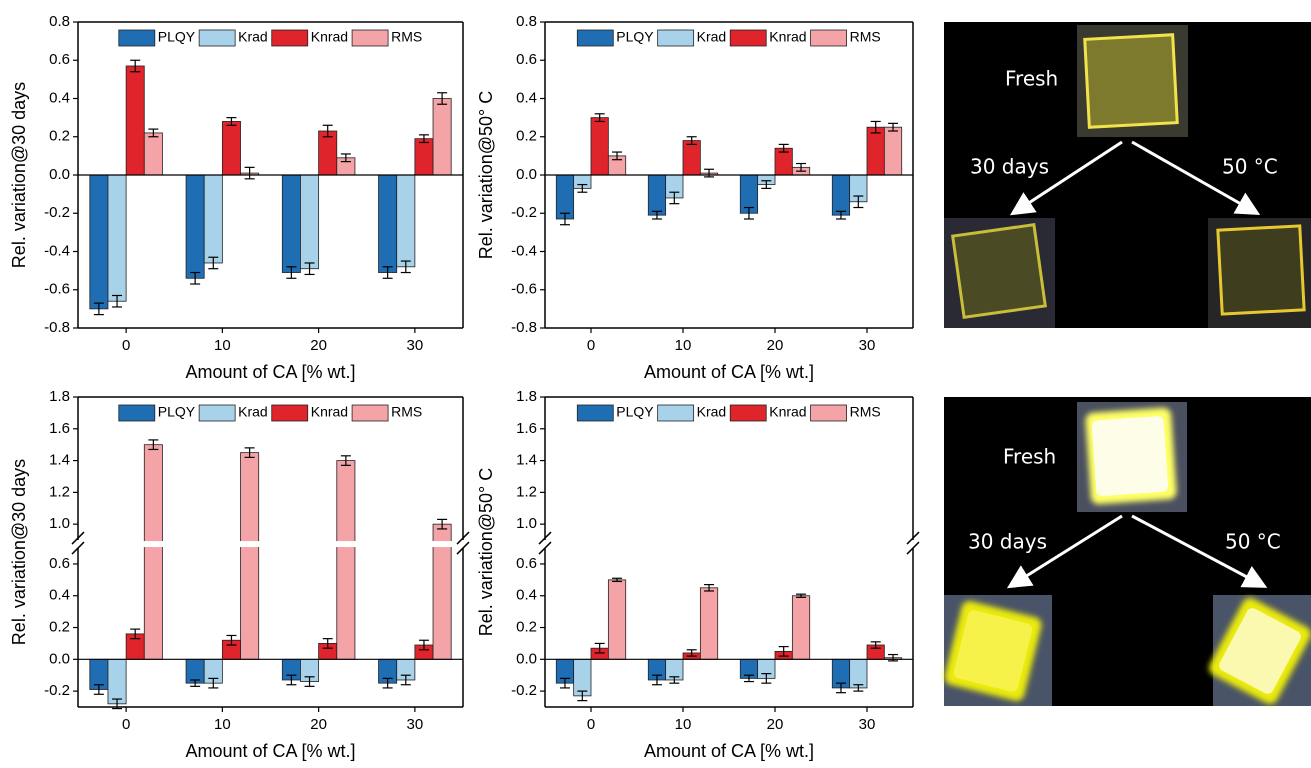 This screenshot has height=768, width=1311. Describe the element at coordinates (729, 544) in the screenshot. I see `axis-break-gap` at that location.